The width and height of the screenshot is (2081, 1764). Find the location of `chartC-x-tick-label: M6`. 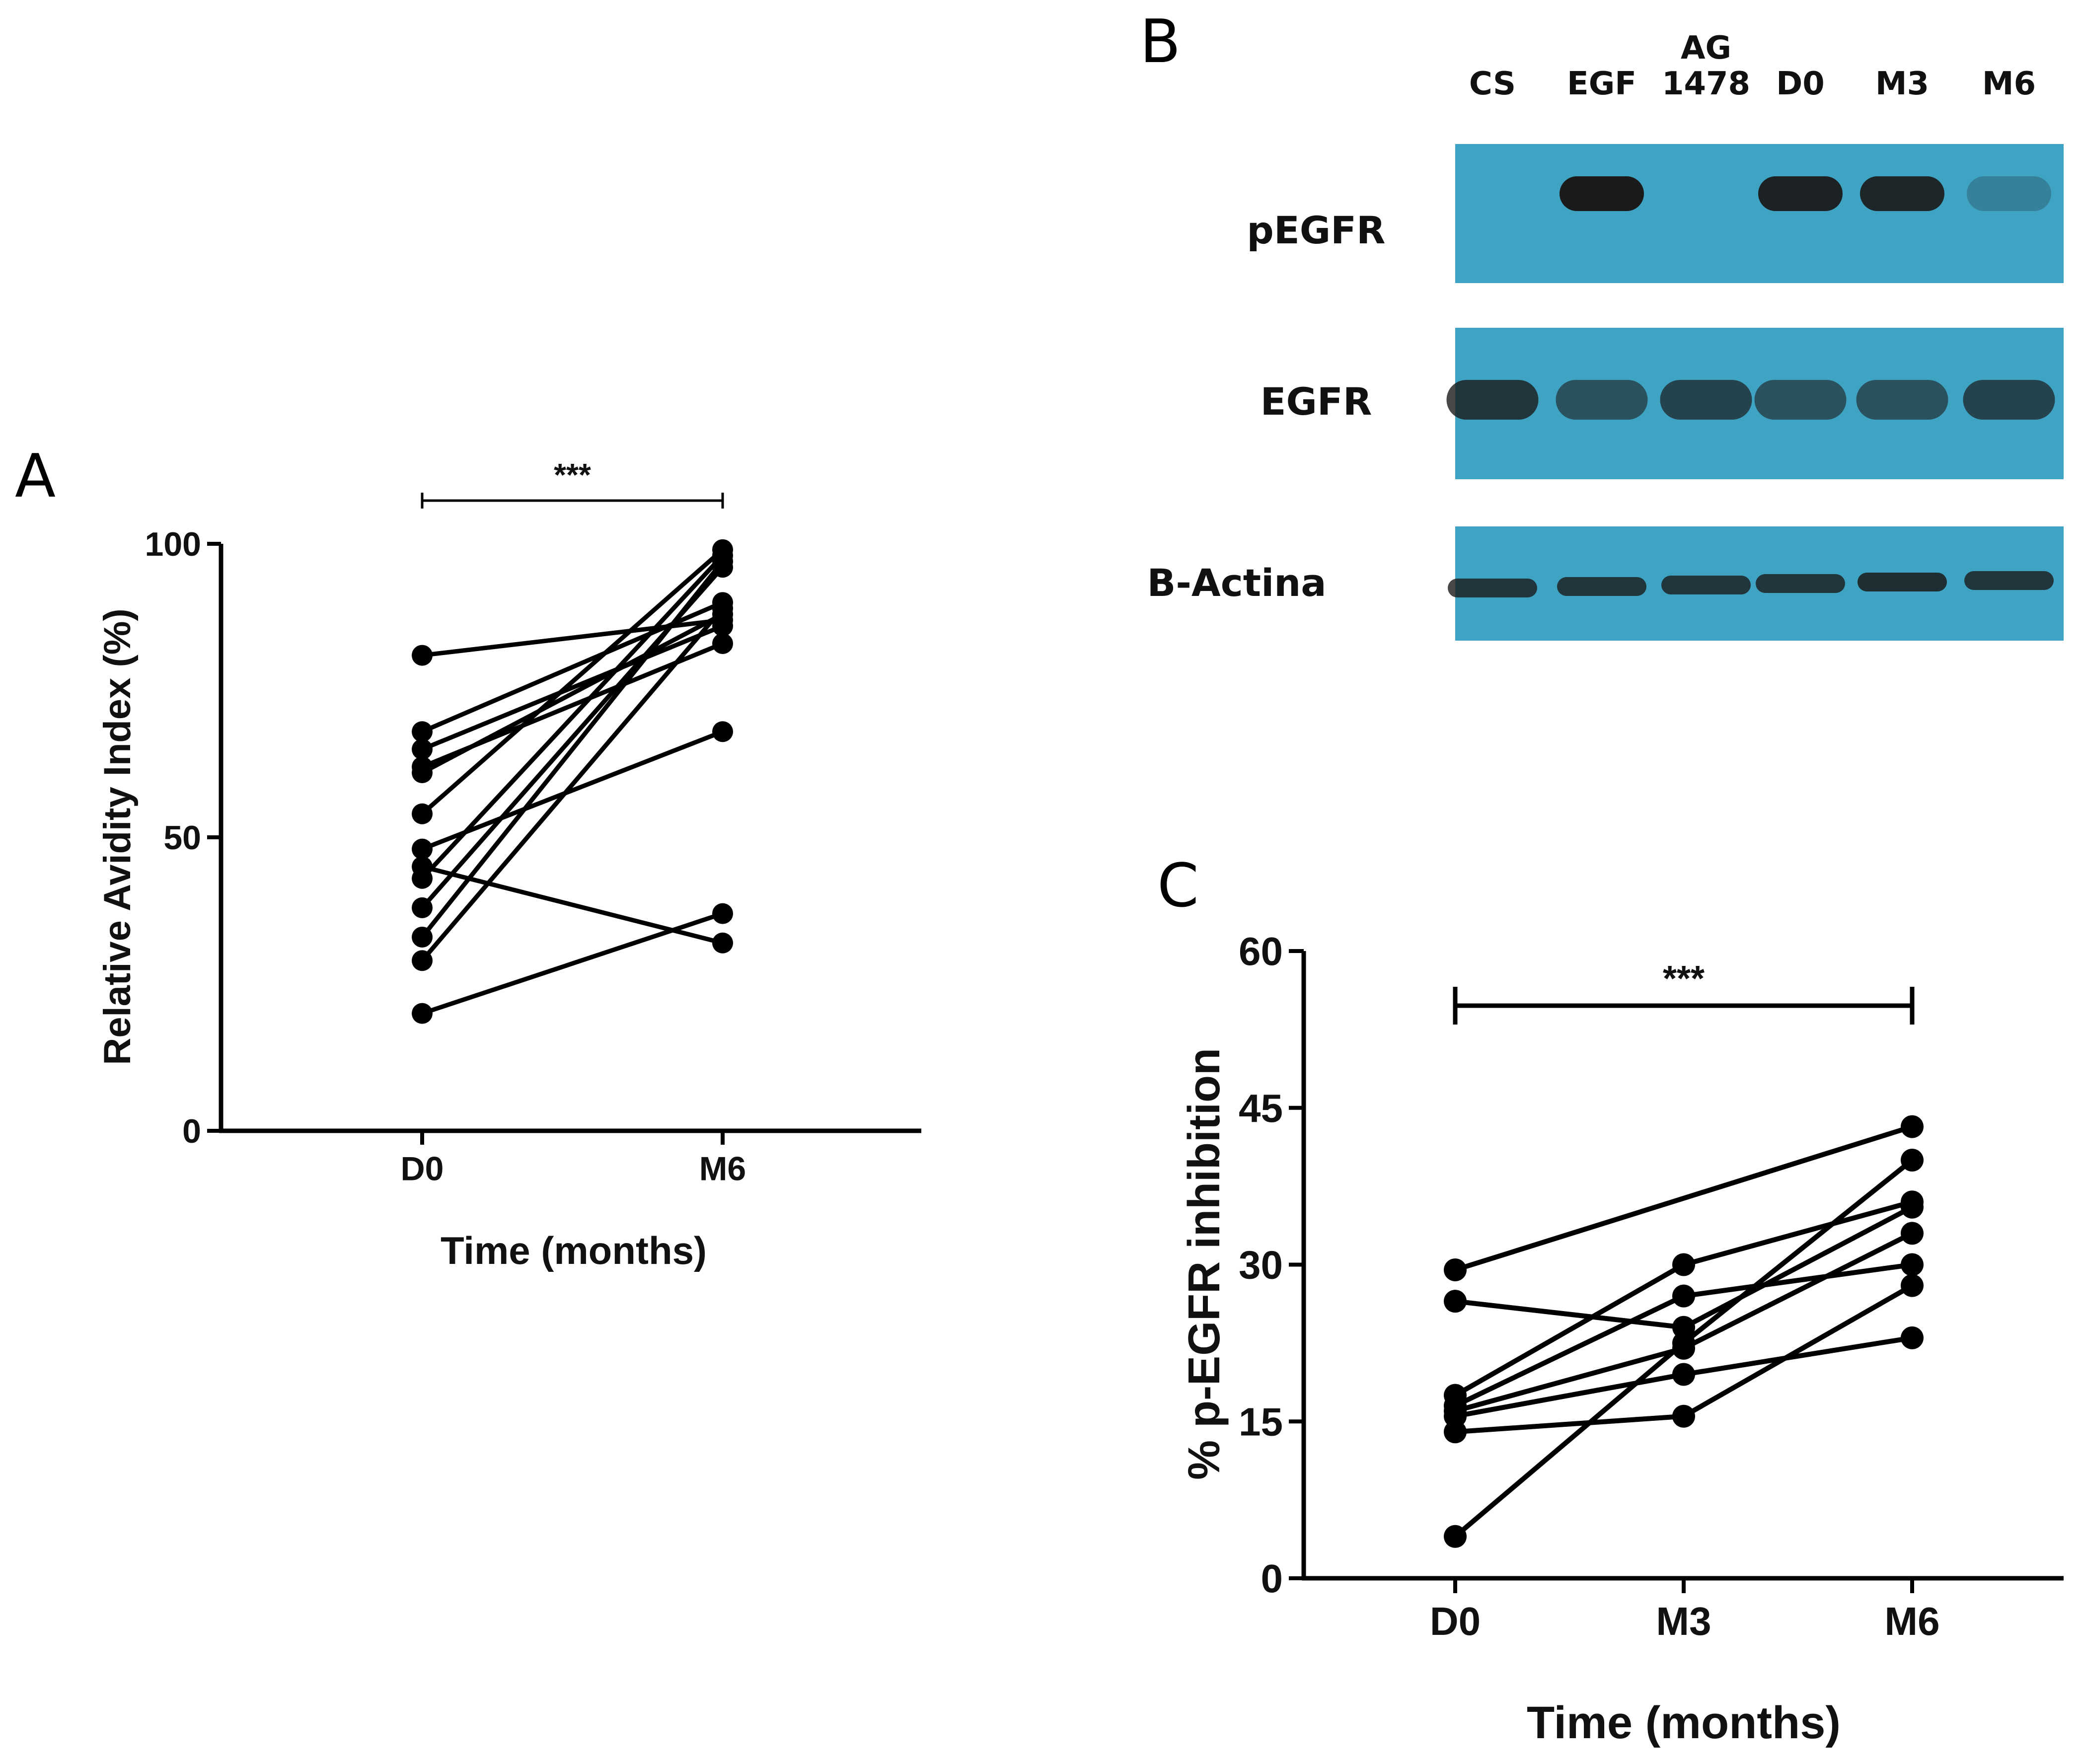

chartC-x-tick-label: M6 is located at coordinates (1911, 1621).